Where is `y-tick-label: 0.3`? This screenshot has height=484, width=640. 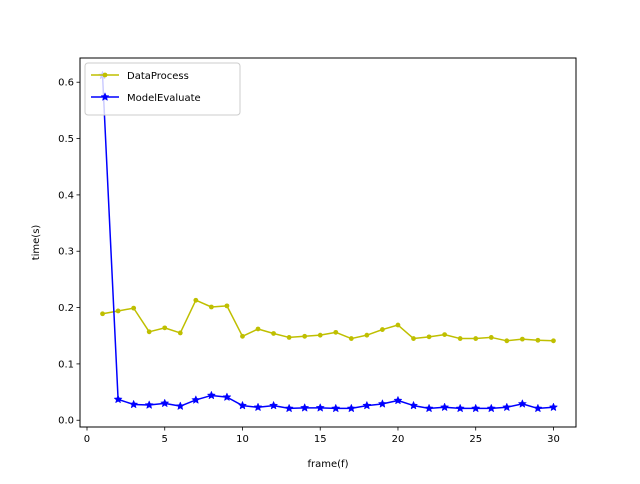 y-tick-label: 0.3 is located at coordinates (66, 252).